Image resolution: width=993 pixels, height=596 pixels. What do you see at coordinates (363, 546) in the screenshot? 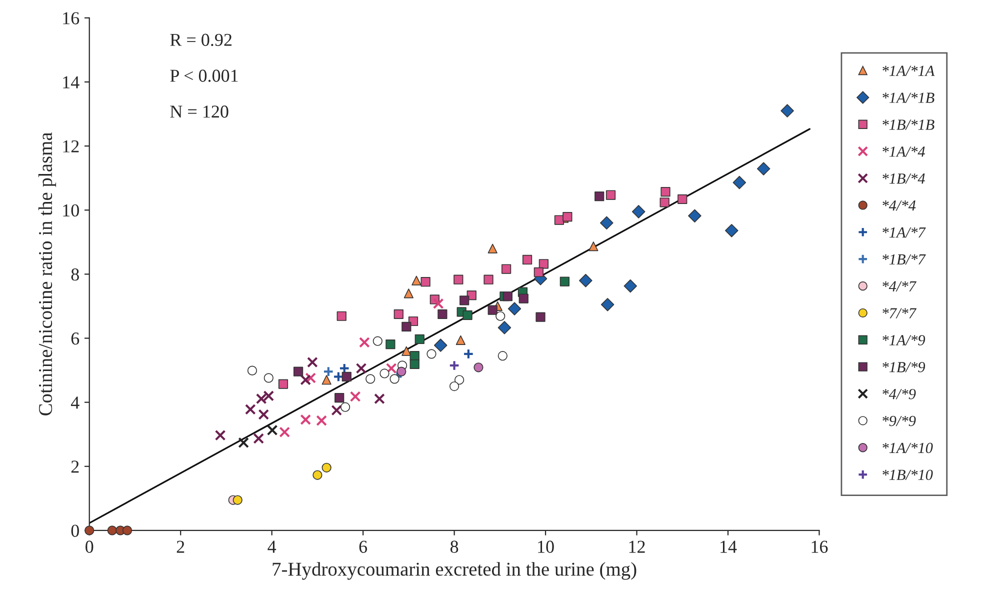
I see `x-tick-label: 6` at bounding box center [363, 546].